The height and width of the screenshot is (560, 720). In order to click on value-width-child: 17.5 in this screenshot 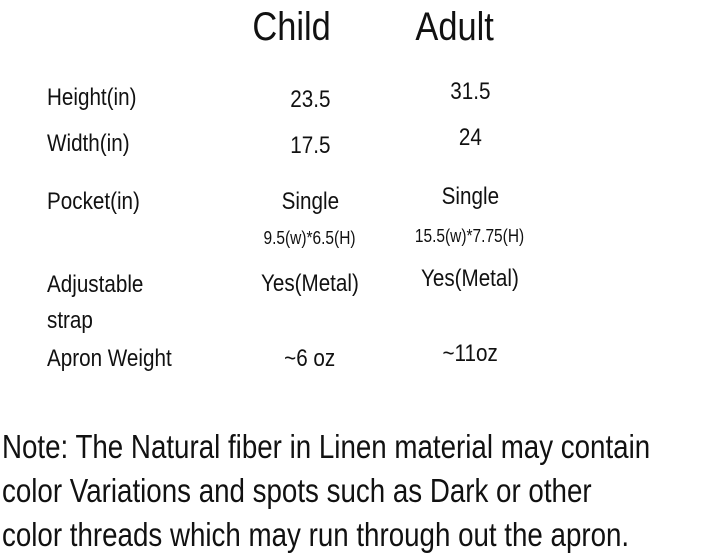, I will do `click(310, 145)`.